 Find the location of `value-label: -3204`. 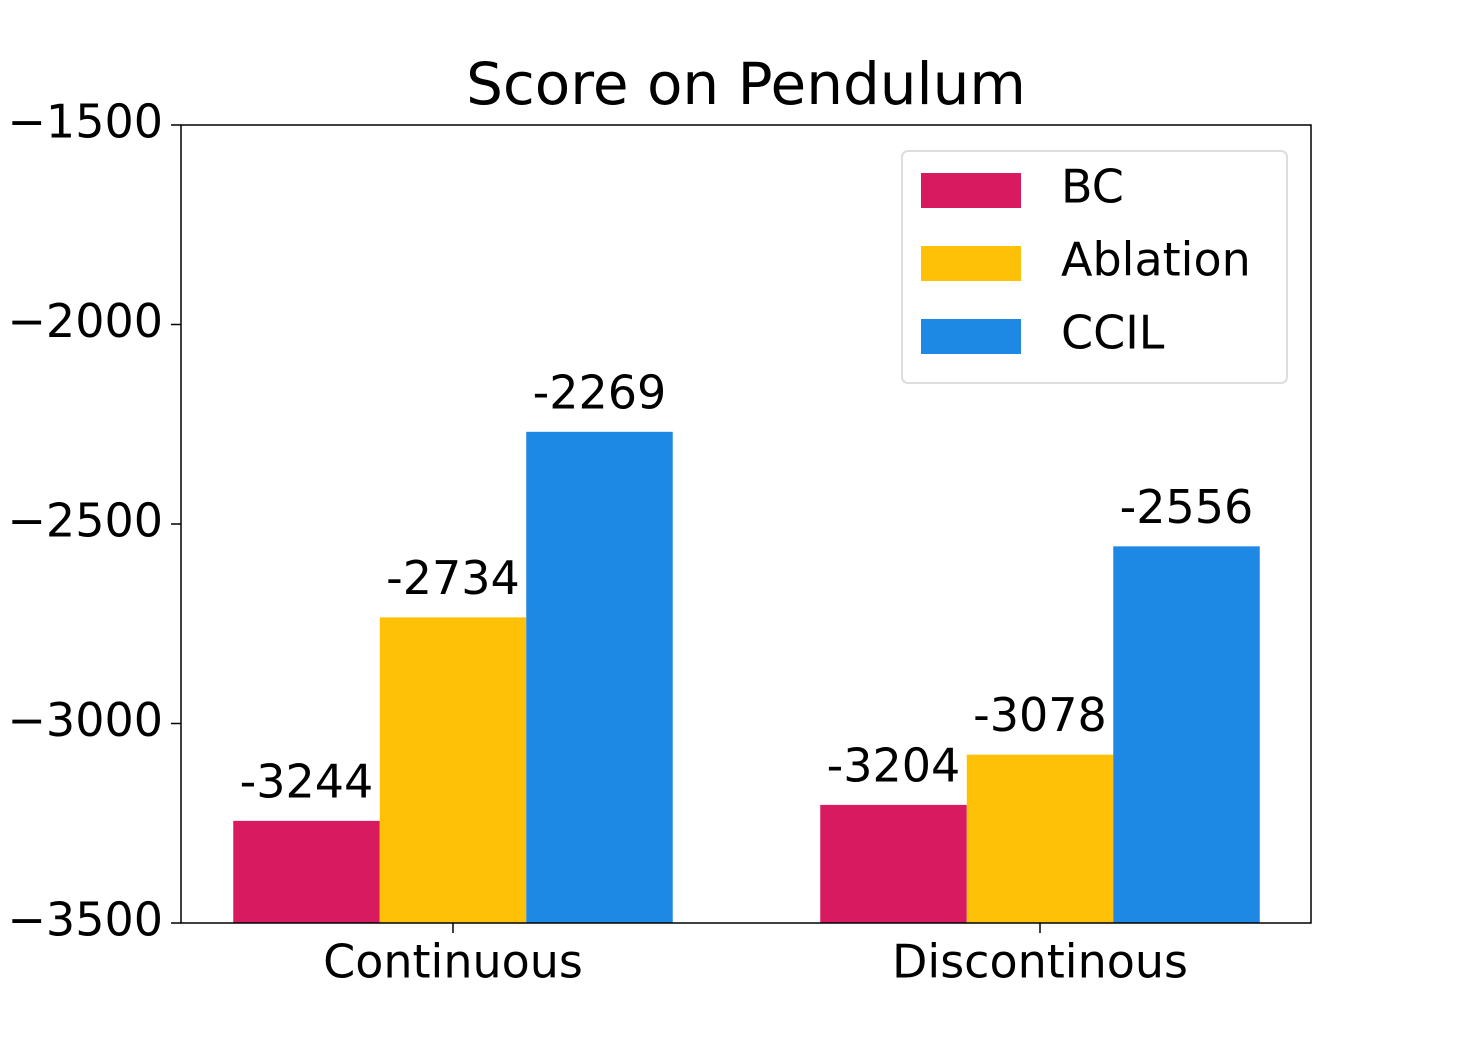

value-label: -3204 is located at coordinates (894, 765).